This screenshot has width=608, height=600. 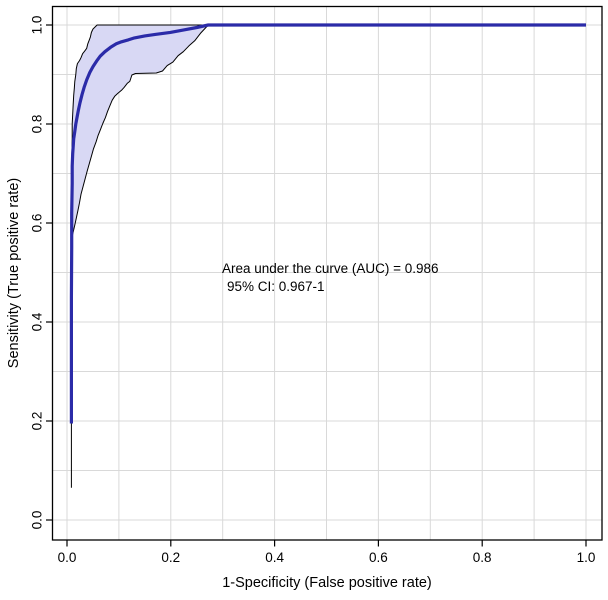 I want to click on x-tick-label: 0.6, so click(x=378, y=557).